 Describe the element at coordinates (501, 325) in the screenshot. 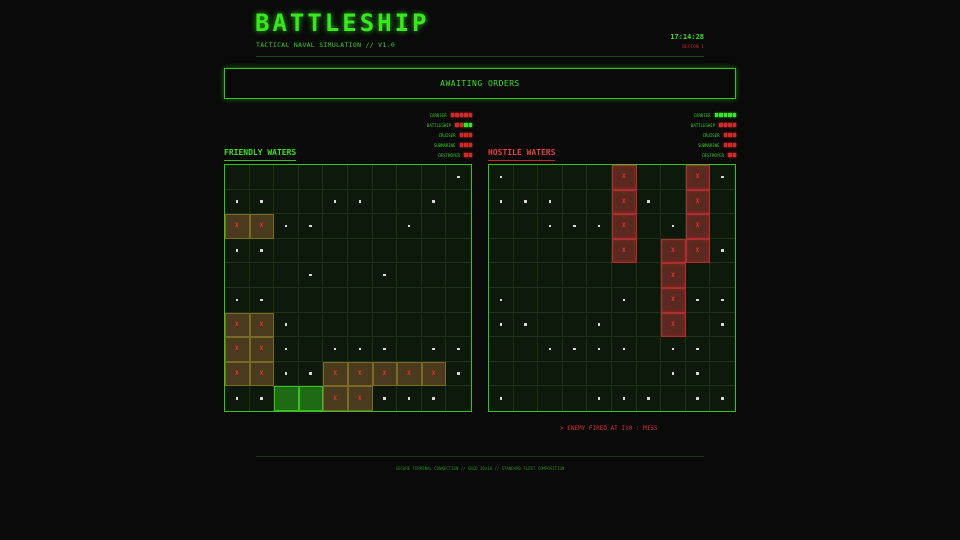

I see `grid-cell-A7` at that location.